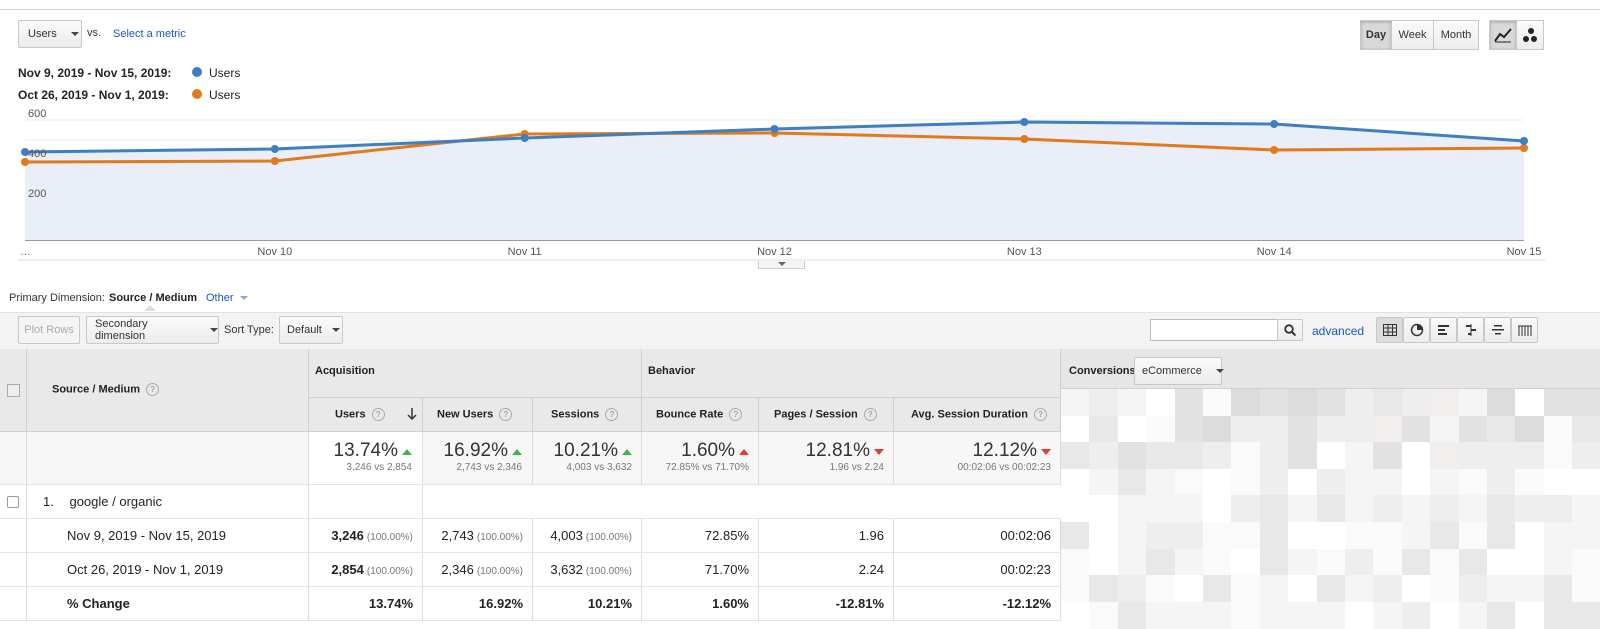 This screenshot has height=629, width=1600. What do you see at coordinates (350, 414) in the screenshot?
I see `column-users-label: Users` at bounding box center [350, 414].